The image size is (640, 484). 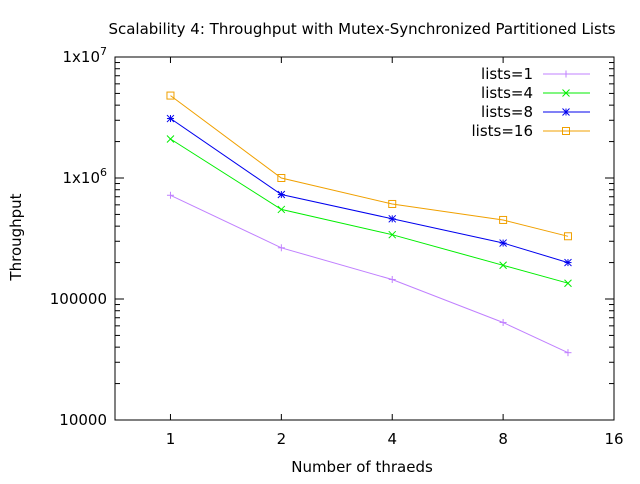 I want to click on y-axis-label: Throughput, so click(x=16, y=237).